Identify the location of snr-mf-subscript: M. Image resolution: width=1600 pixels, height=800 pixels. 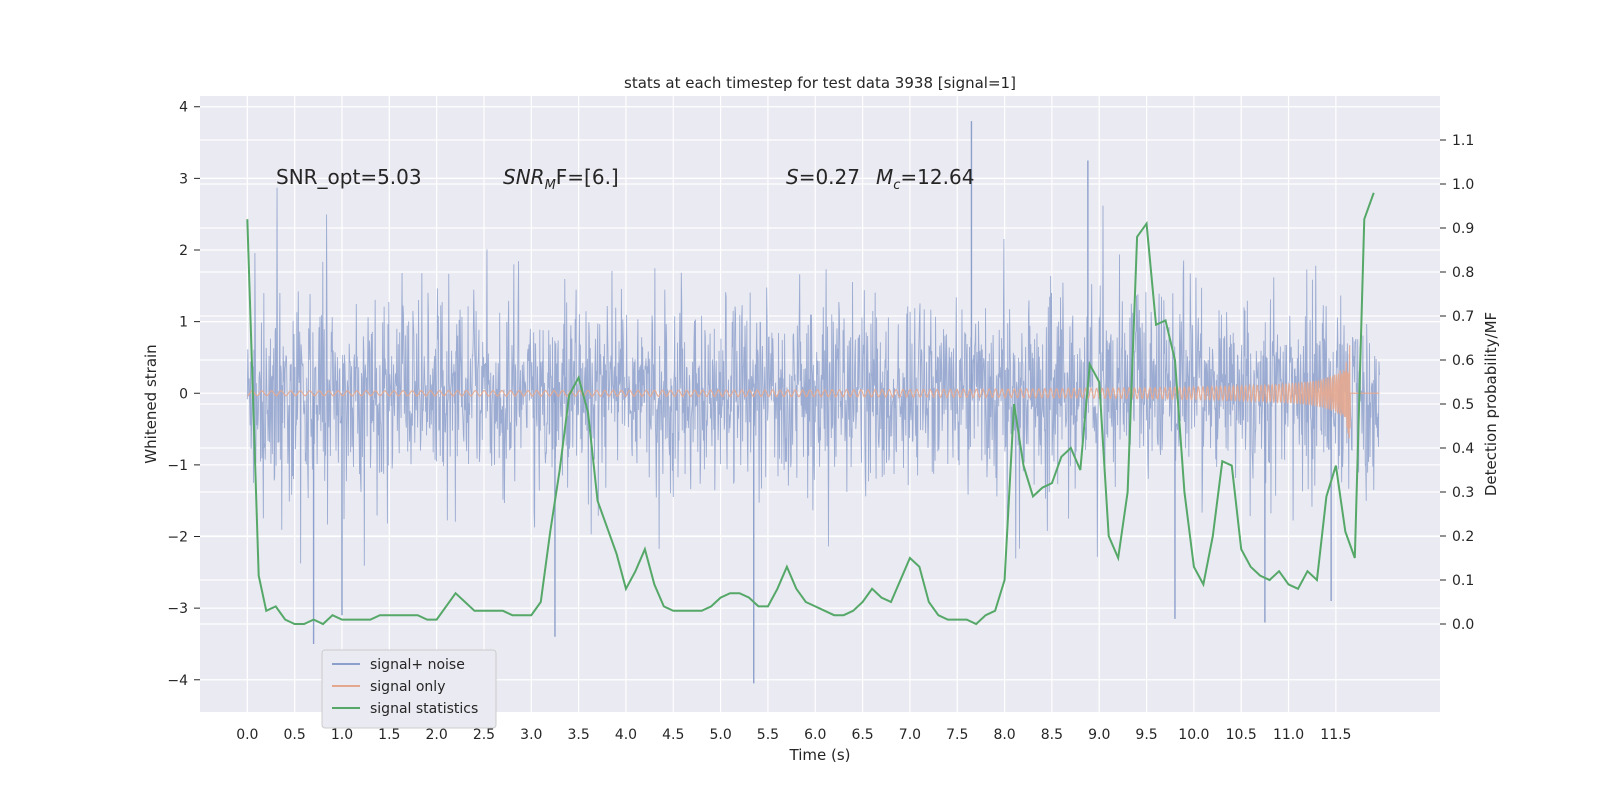
(550, 185).